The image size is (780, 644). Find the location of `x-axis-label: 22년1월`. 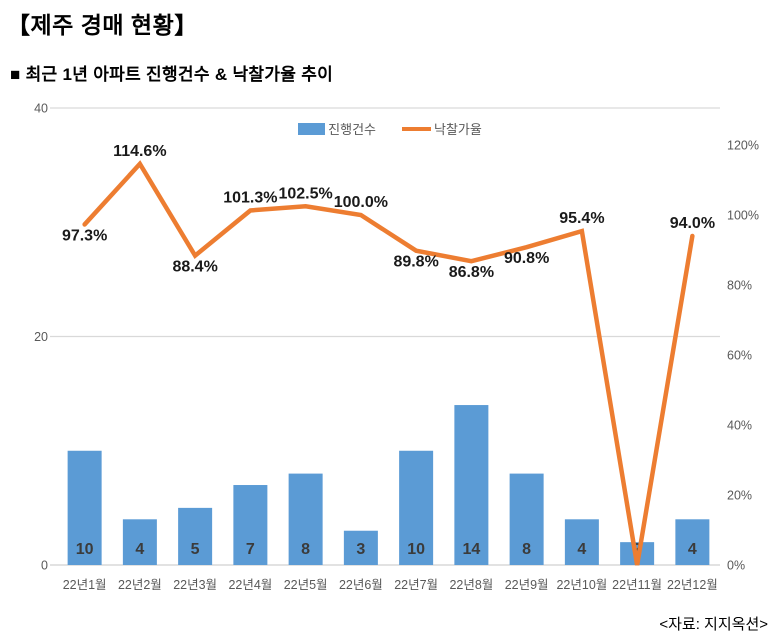

x-axis-label: 22년1월 is located at coordinates (85, 585).